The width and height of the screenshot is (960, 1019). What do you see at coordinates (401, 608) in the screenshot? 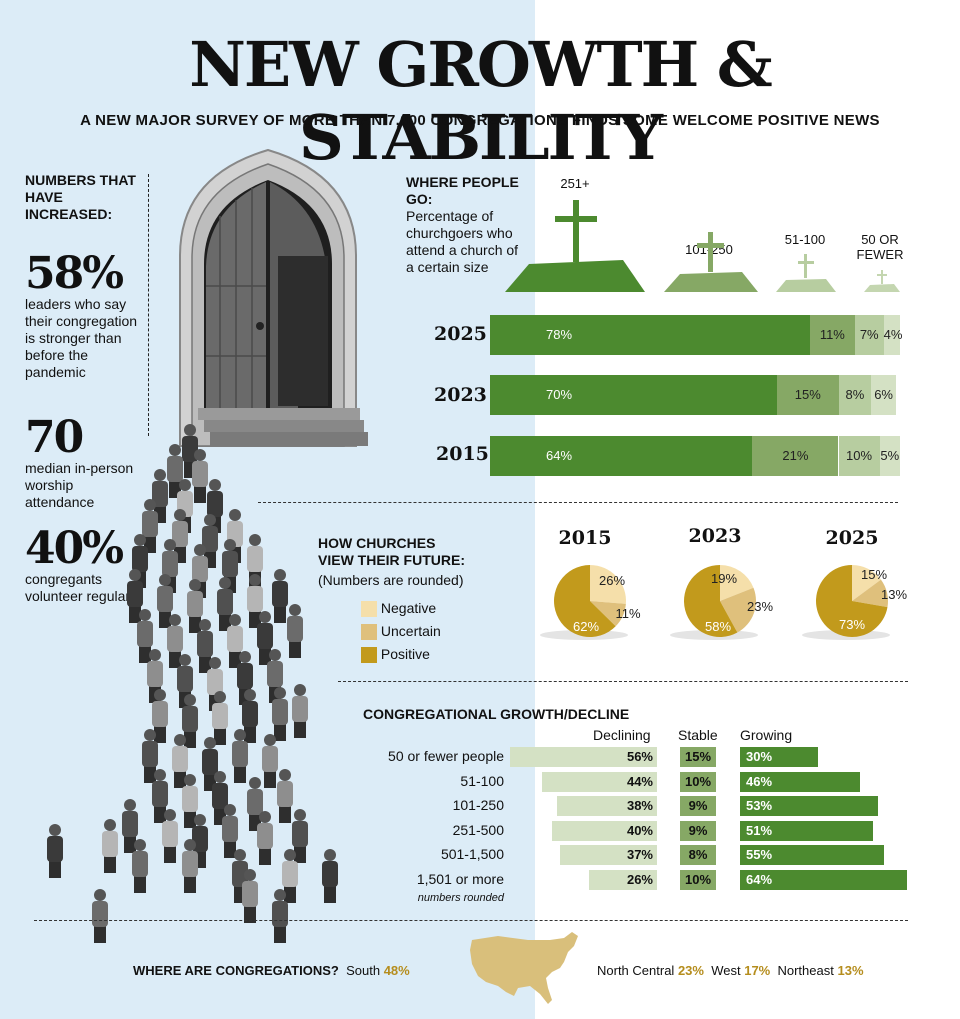
I see `legend-negative: Negative` at bounding box center [401, 608].